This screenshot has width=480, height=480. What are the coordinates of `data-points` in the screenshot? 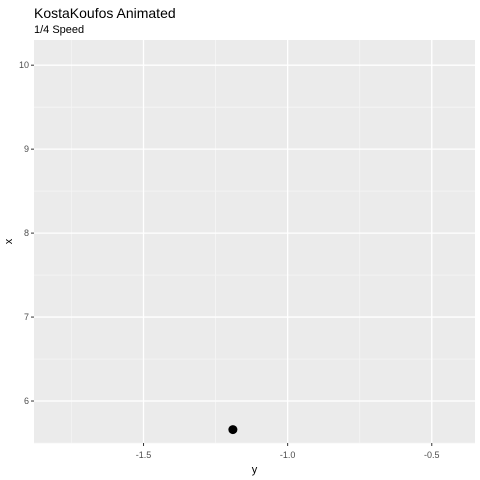 It's located at (233, 430).